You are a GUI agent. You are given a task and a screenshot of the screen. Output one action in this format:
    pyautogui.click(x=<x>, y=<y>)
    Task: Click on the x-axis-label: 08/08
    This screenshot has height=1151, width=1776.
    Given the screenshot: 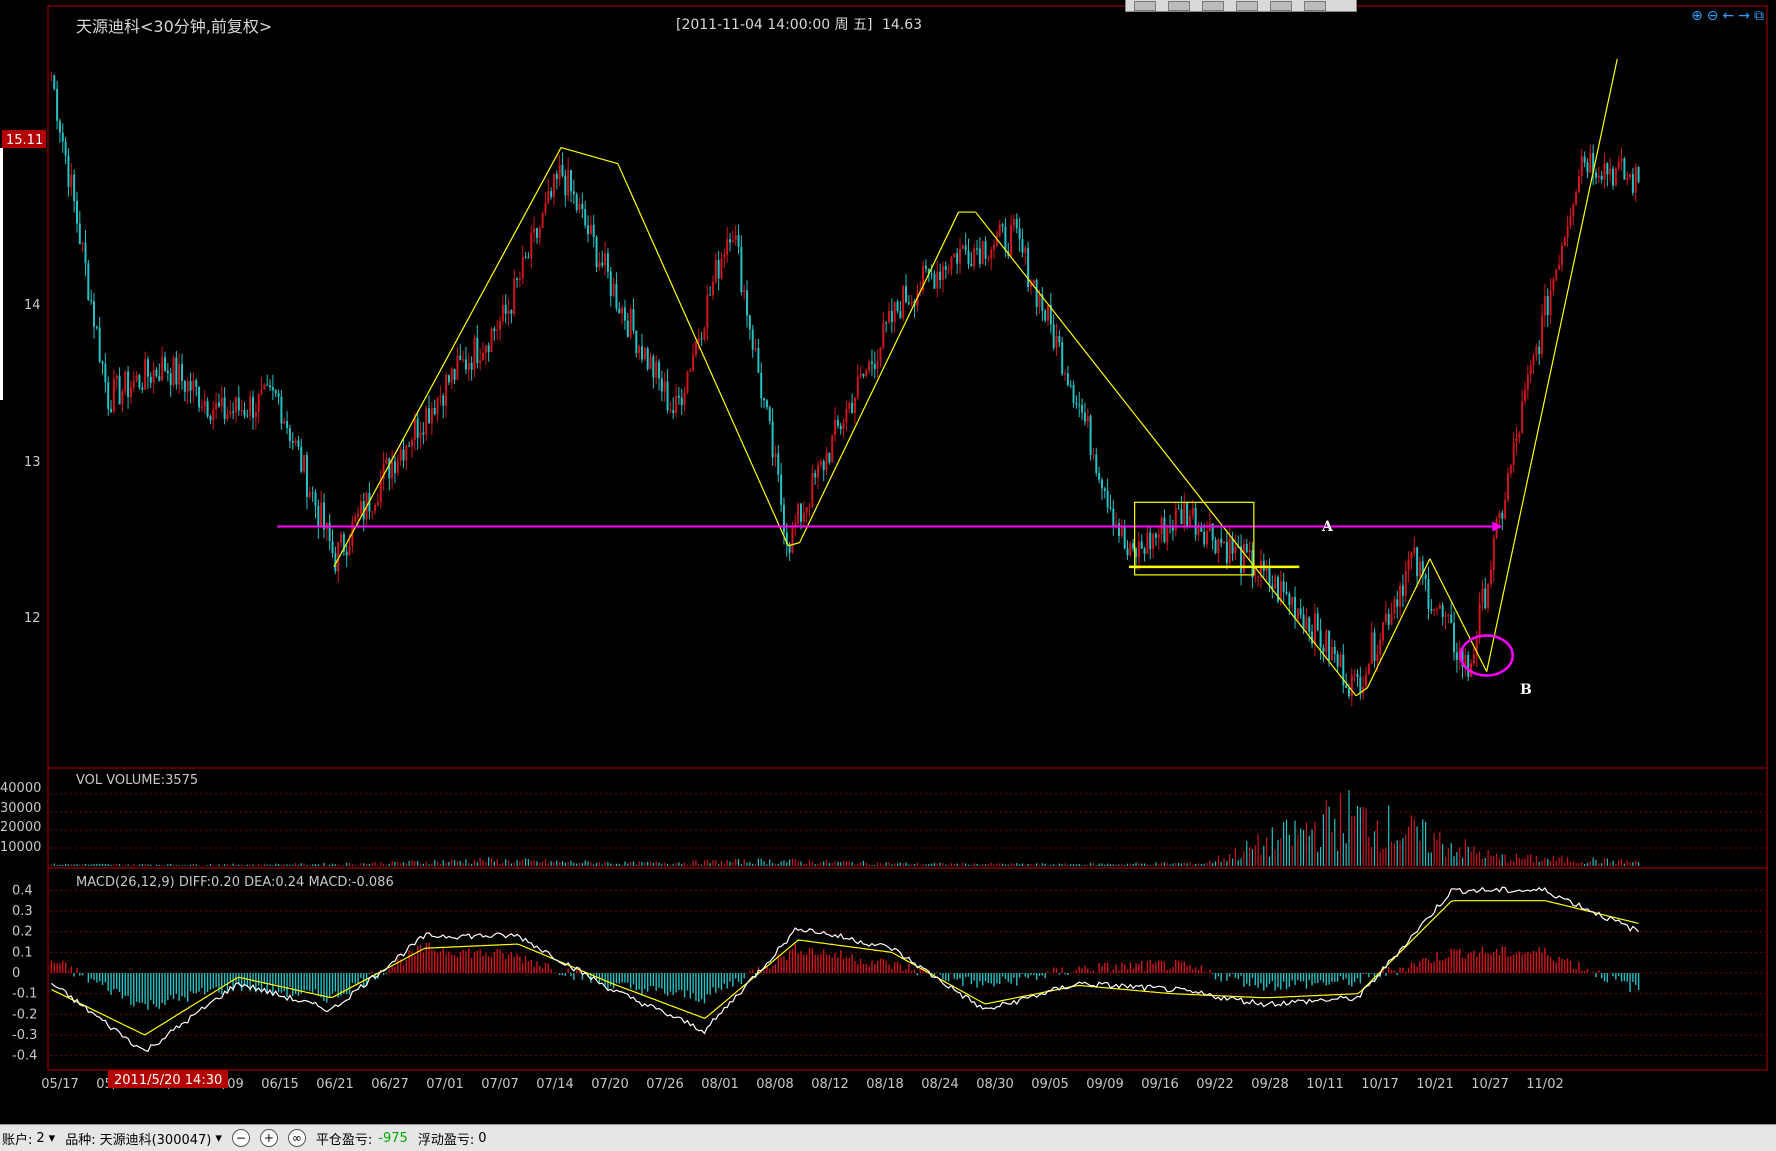 What is the action you would take?
    pyautogui.click(x=774, y=1084)
    